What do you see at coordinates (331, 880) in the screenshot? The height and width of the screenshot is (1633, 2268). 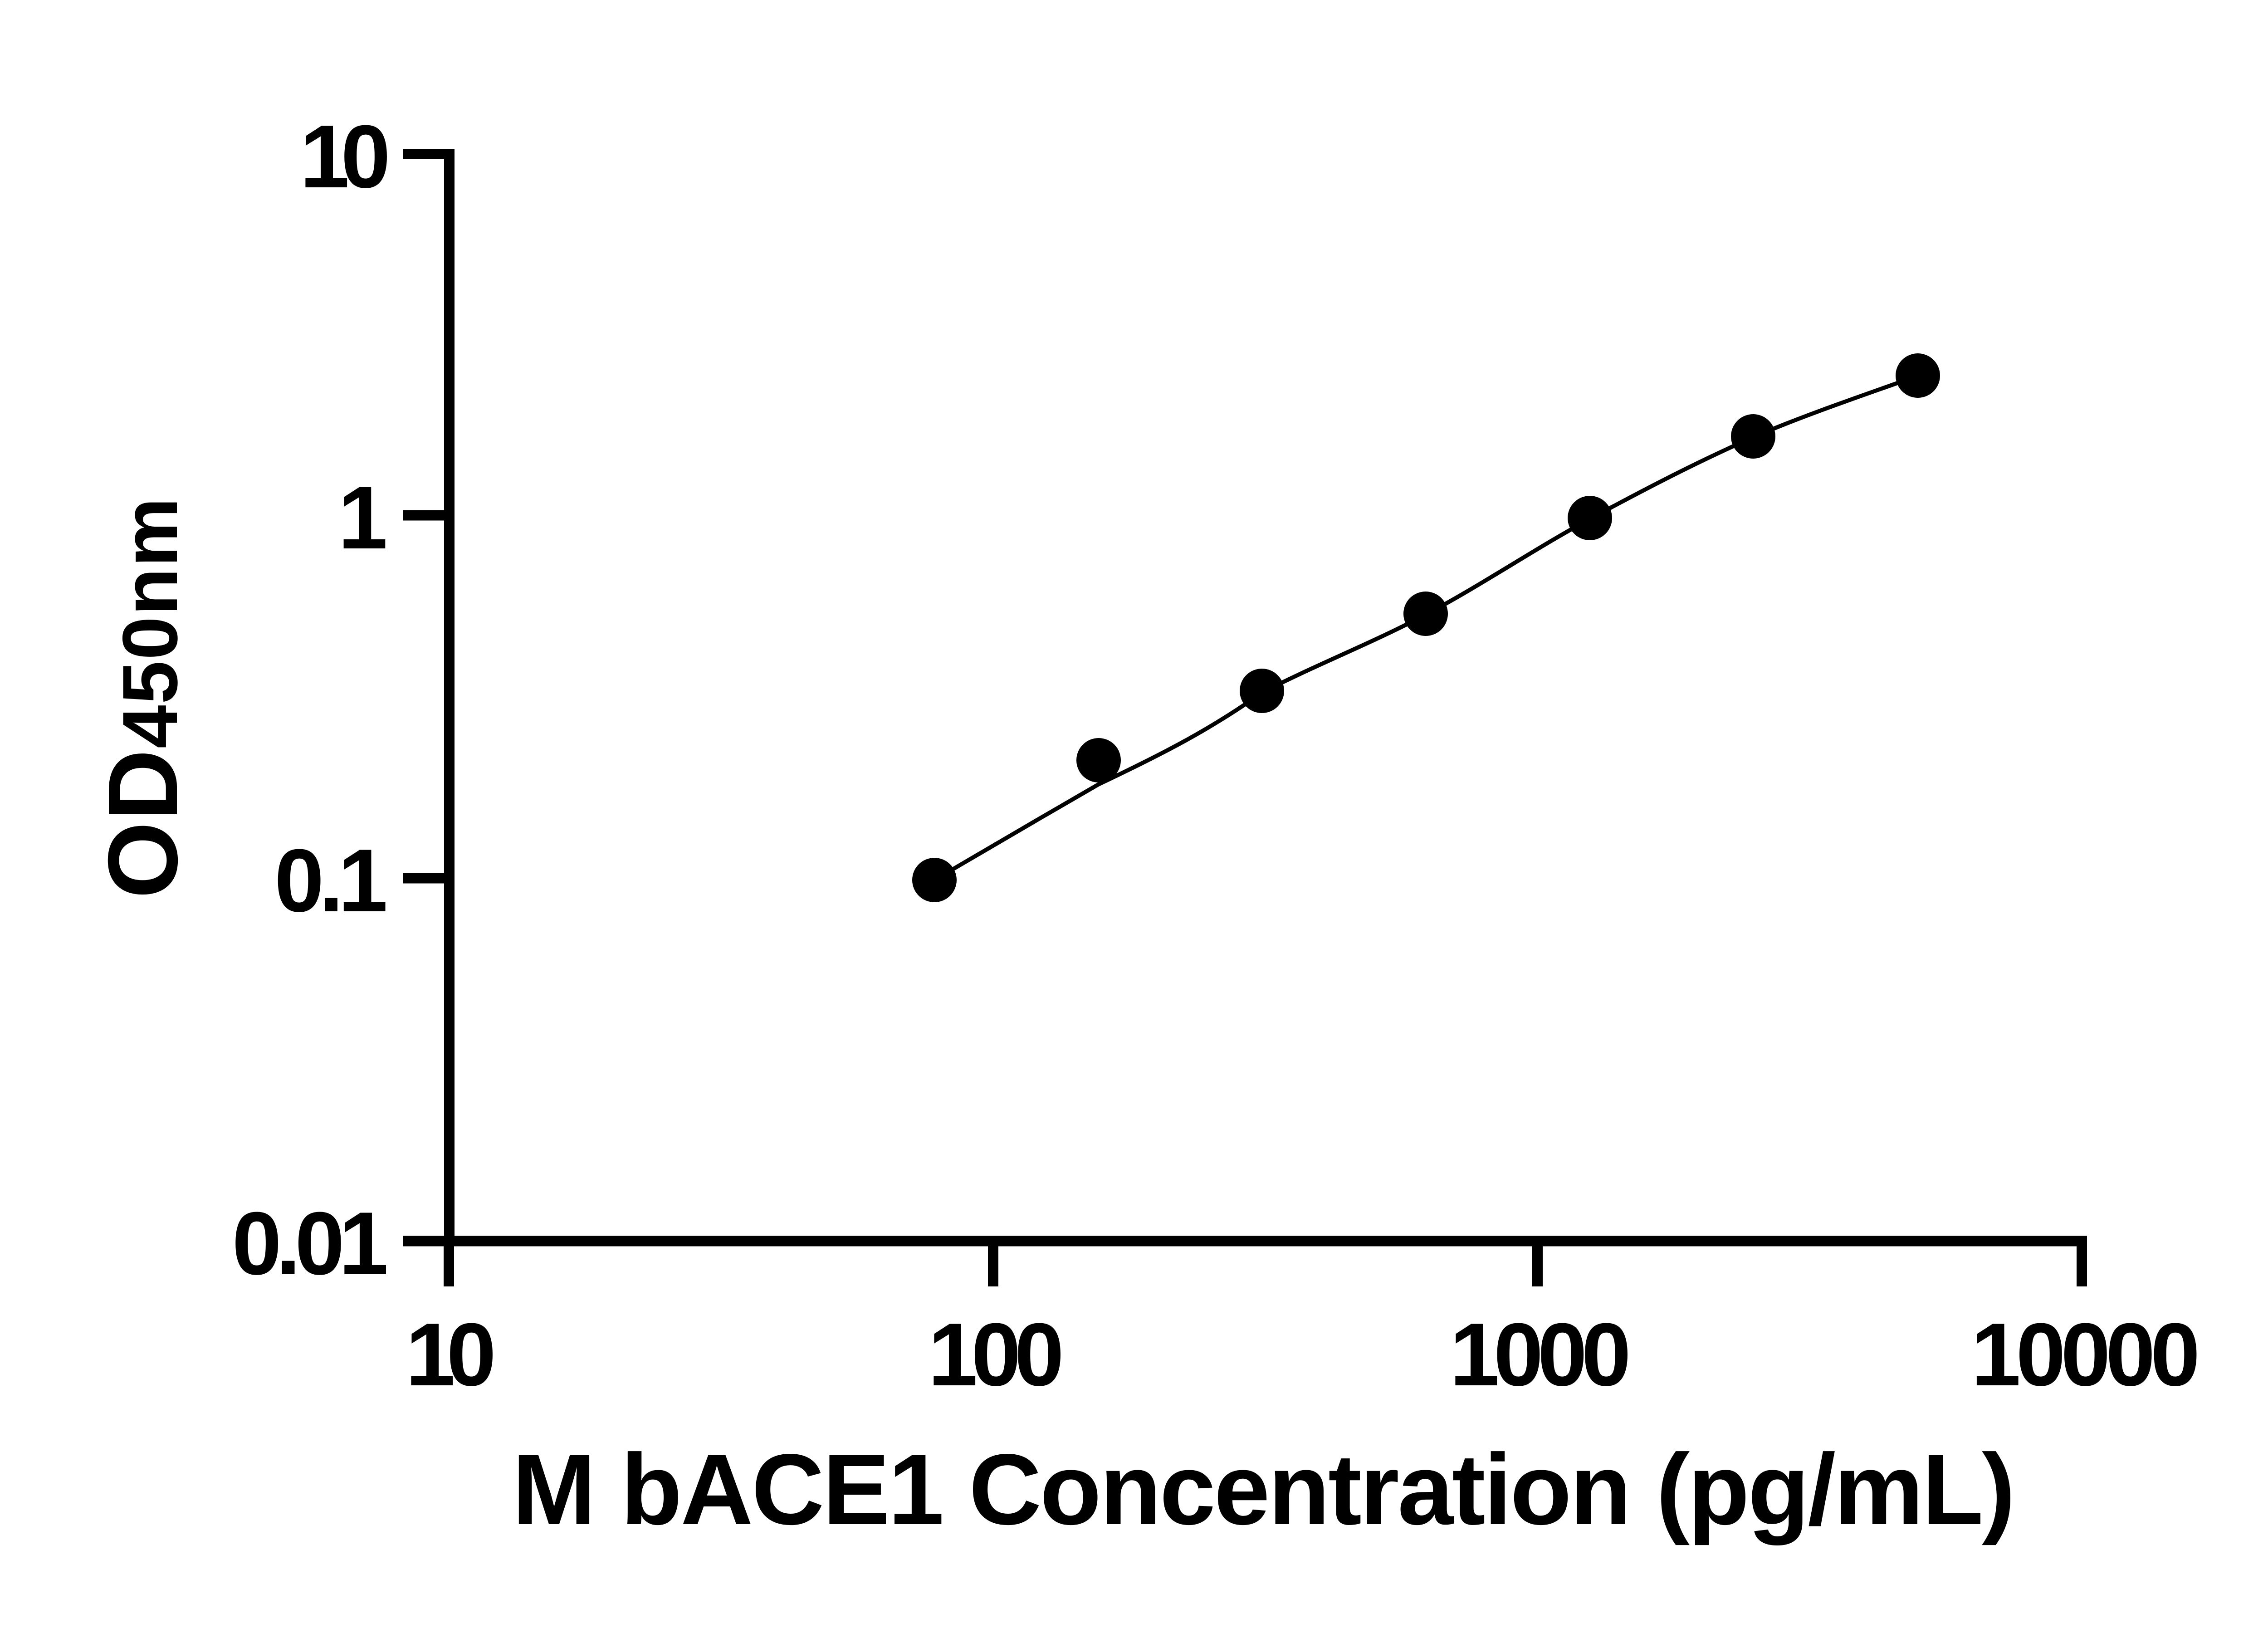 I see `svg-text: 0.1` at bounding box center [331, 880].